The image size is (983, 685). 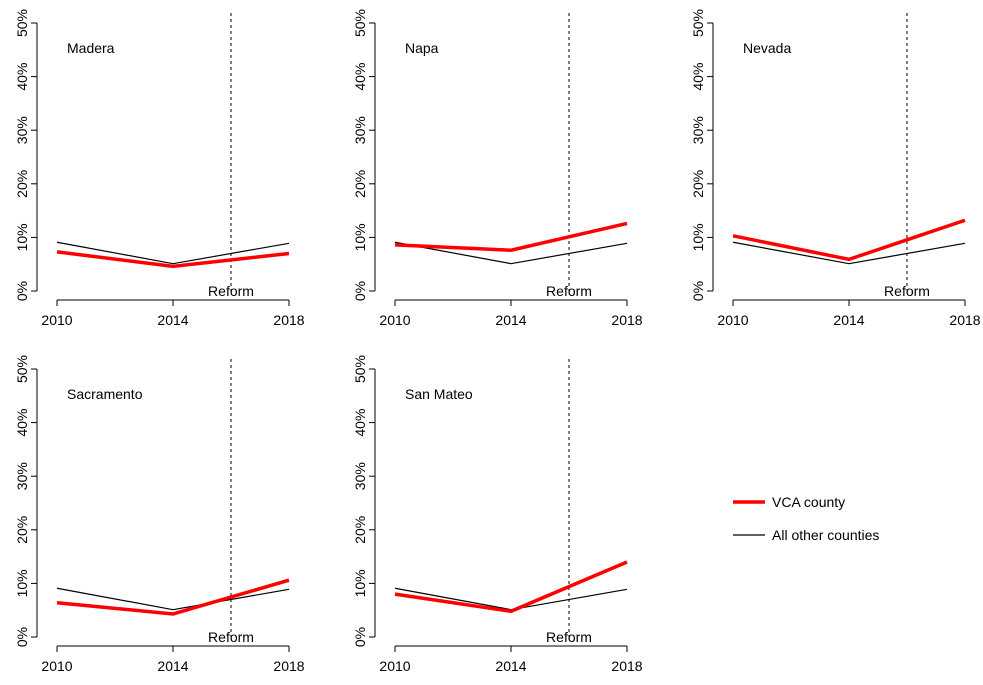 I want to click on panel-title: Nevada, so click(x=767, y=48).